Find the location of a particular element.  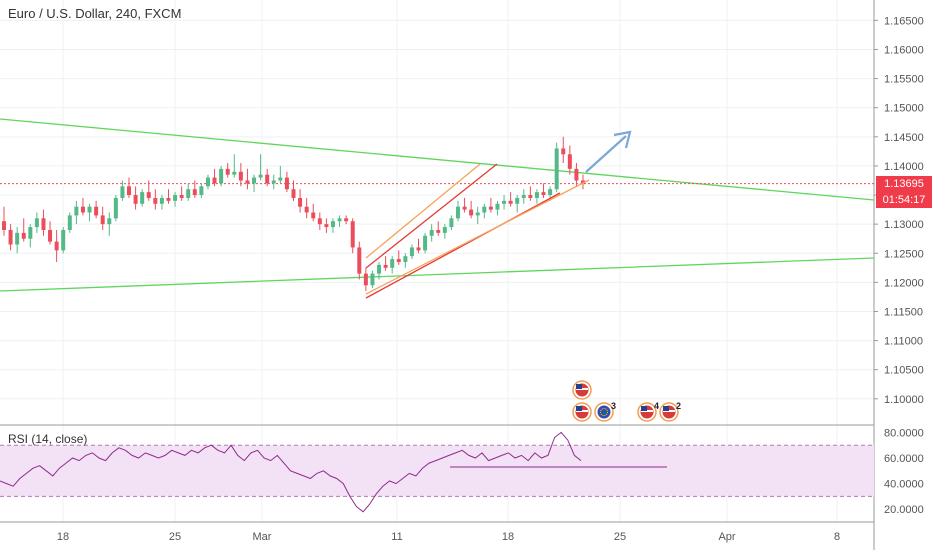

time-tick-label: 11 is located at coordinates (396, 537).